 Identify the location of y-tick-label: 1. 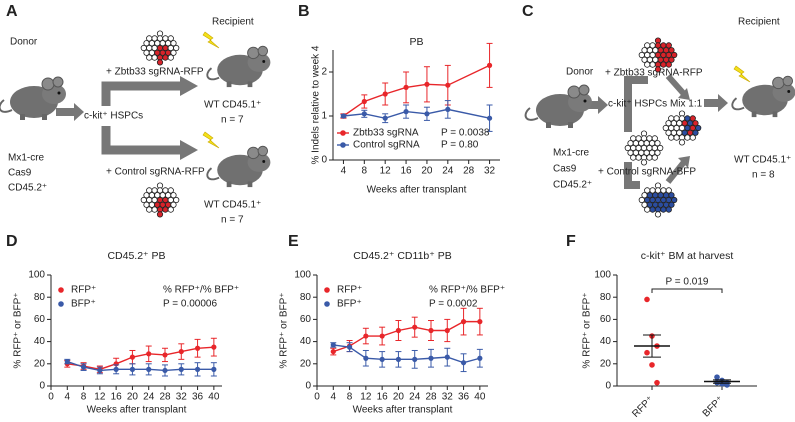
(324, 116).